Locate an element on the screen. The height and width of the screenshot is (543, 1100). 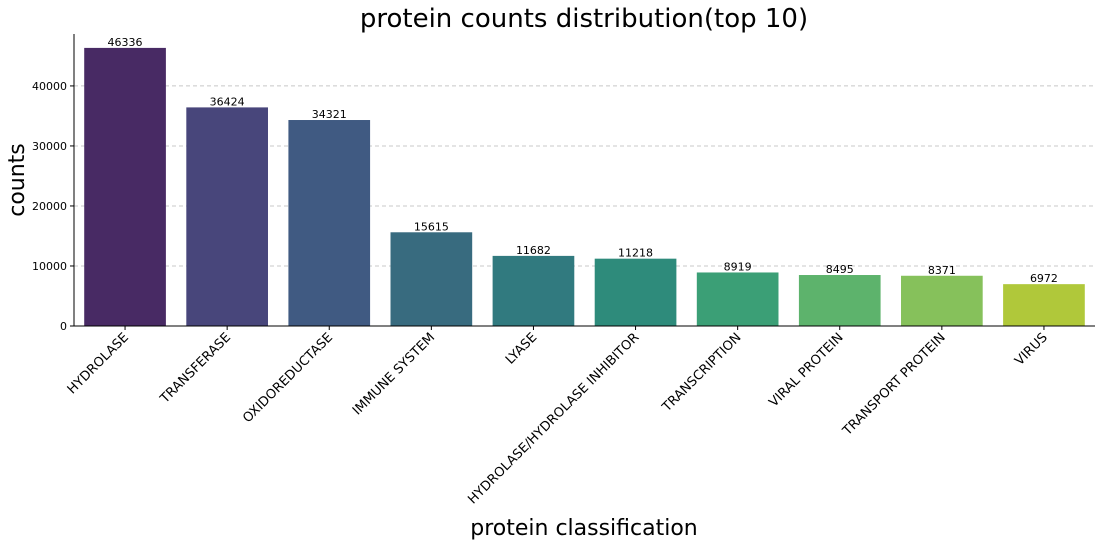
y-tick-label: 10000 is located at coordinates (49, 266).